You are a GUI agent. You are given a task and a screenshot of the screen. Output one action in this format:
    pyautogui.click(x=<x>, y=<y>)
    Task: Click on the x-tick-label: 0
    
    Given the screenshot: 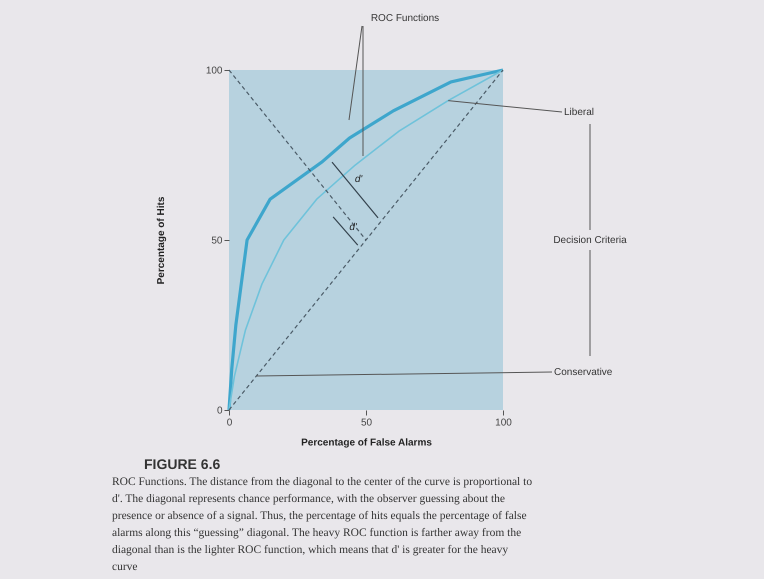 What is the action you would take?
    pyautogui.click(x=229, y=423)
    